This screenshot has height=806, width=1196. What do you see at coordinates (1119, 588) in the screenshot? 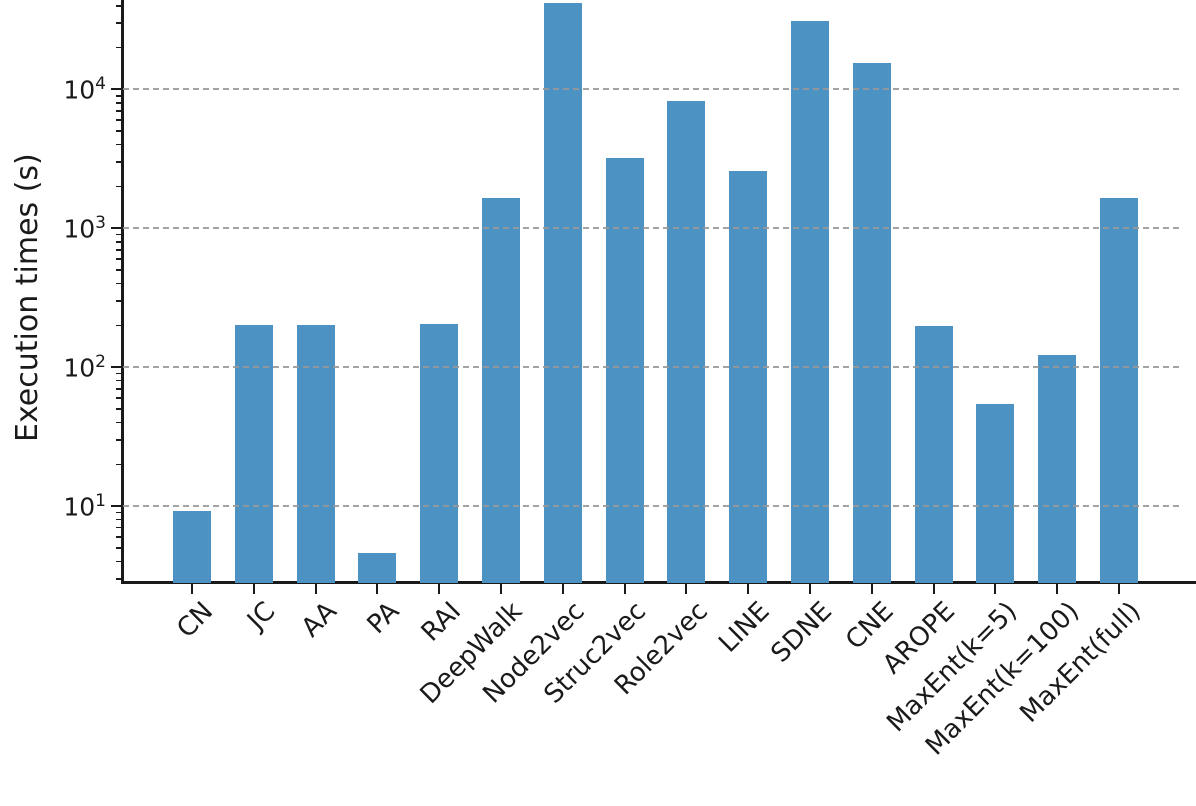
I see `x-tick-MaxEnt(full)` at bounding box center [1119, 588].